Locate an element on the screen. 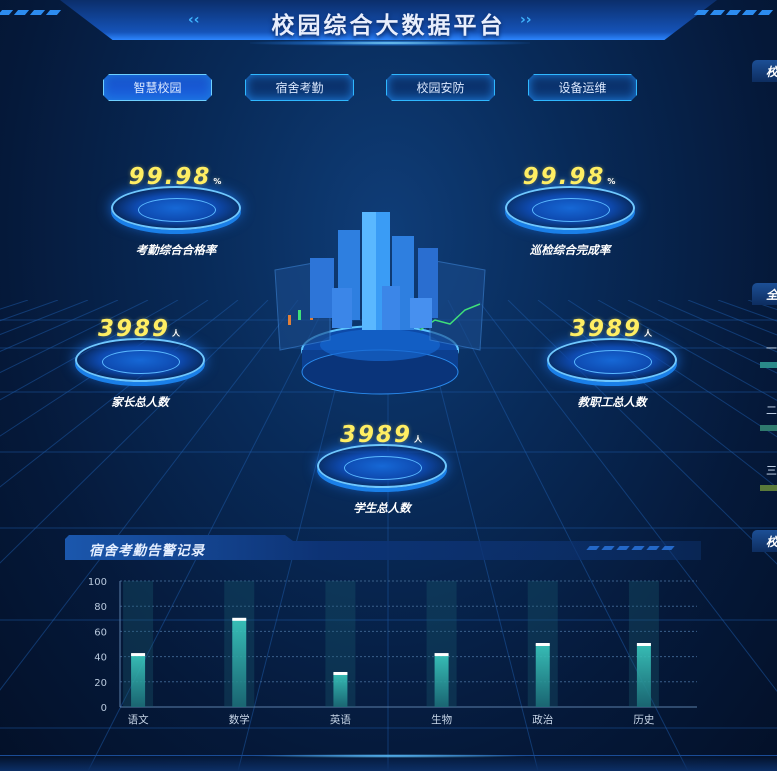 The image size is (777, 771). stat-attendance-pass-rate: 99.98% 考勤综合合格率 is located at coordinates (176, 211).